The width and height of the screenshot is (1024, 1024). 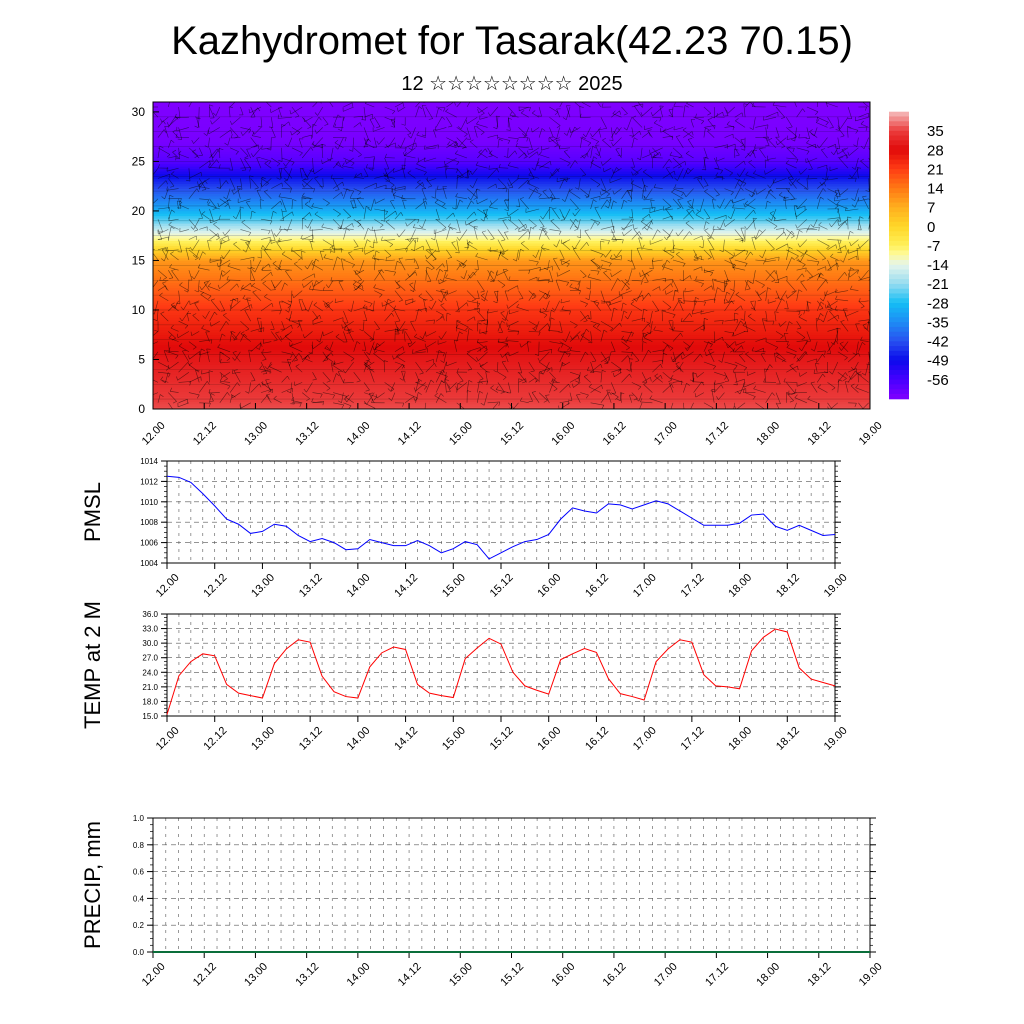 I want to click on colorbar-segment, so click(x=899, y=138).